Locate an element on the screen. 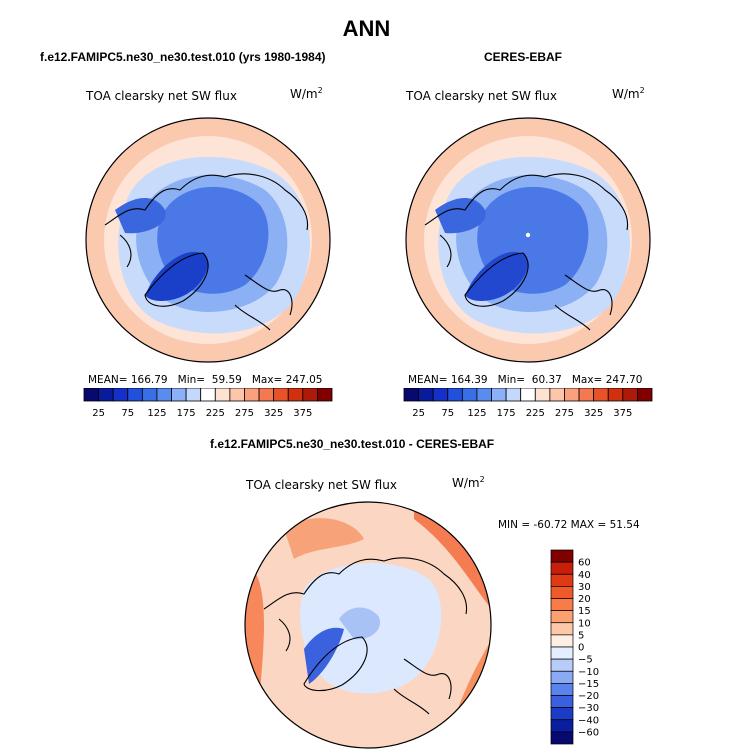 This screenshot has width=733, height=752. model-min-value: 59.59 is located at coordinates (226, 380).